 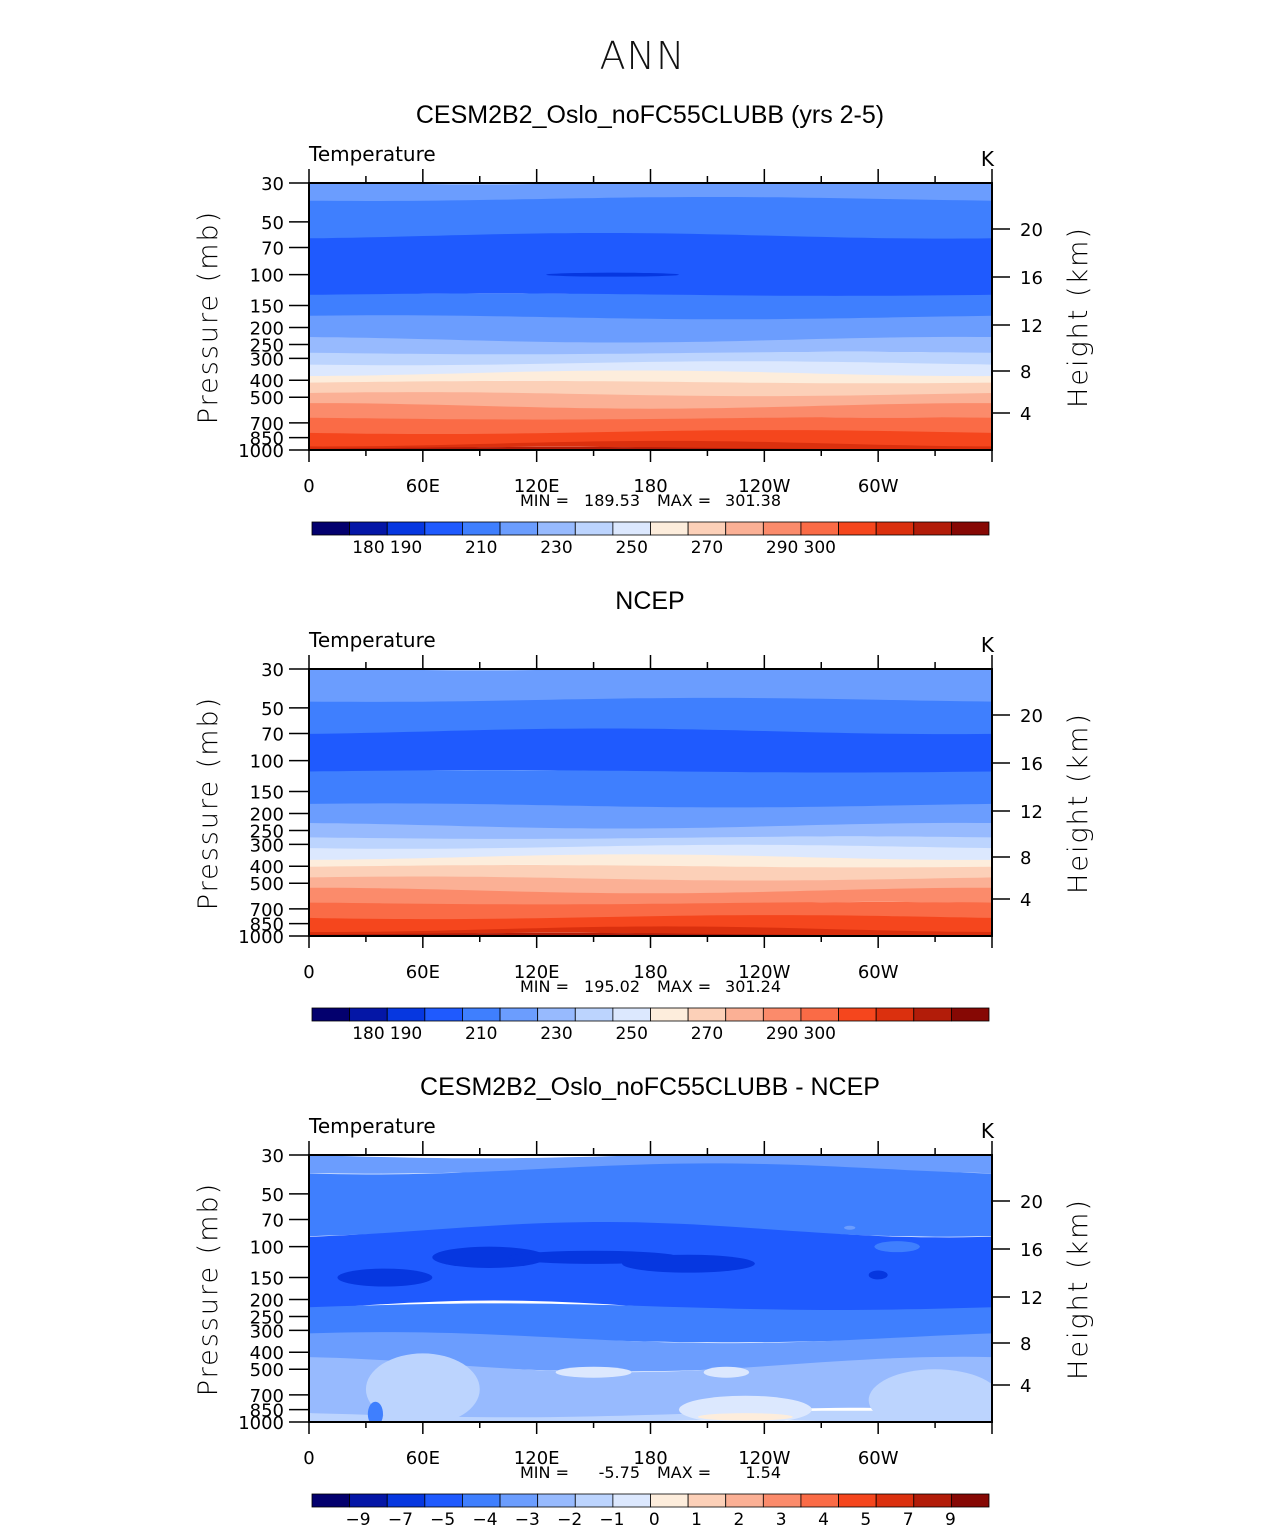 What do you see at coordinates (569, 1520) in the screenshot?
I see `colorbar-label: −2` at bounding box center [569, 1520].